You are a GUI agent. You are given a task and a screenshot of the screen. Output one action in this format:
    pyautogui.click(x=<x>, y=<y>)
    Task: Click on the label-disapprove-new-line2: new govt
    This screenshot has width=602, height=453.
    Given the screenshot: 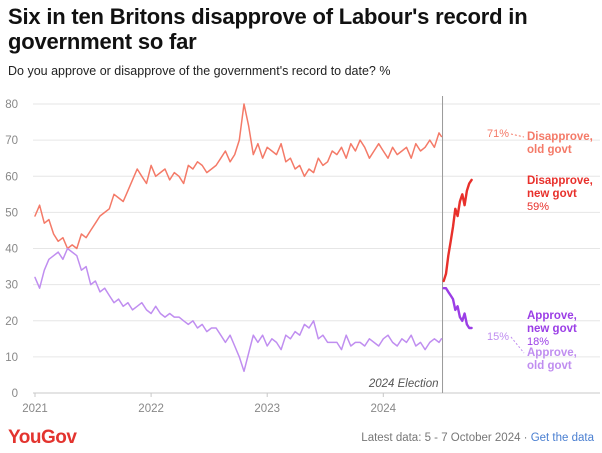 What is the action you would take?
    pyautogui.click(x=552, y=194)
    